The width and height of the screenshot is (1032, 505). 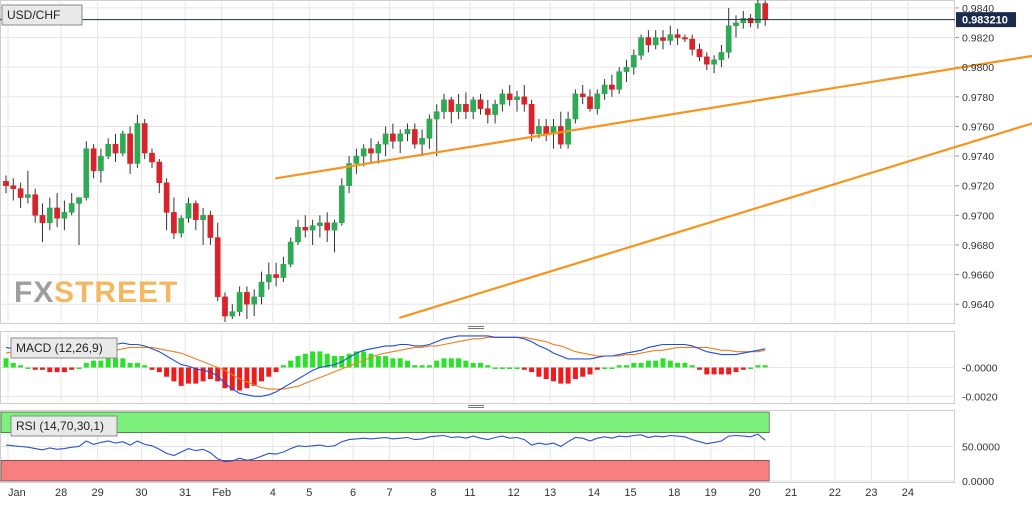 I want to click on x-axis-label: 6, so click(x=353, y=493).